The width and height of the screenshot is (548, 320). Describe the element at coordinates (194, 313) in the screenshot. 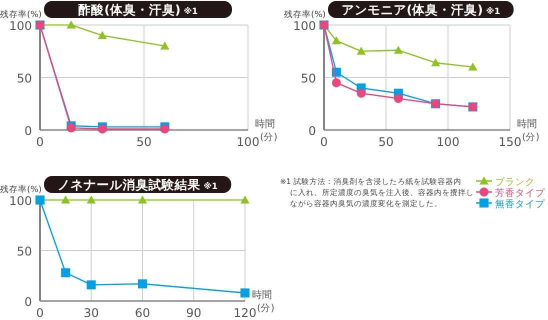

I see `x-tick-label: 90` at that location.